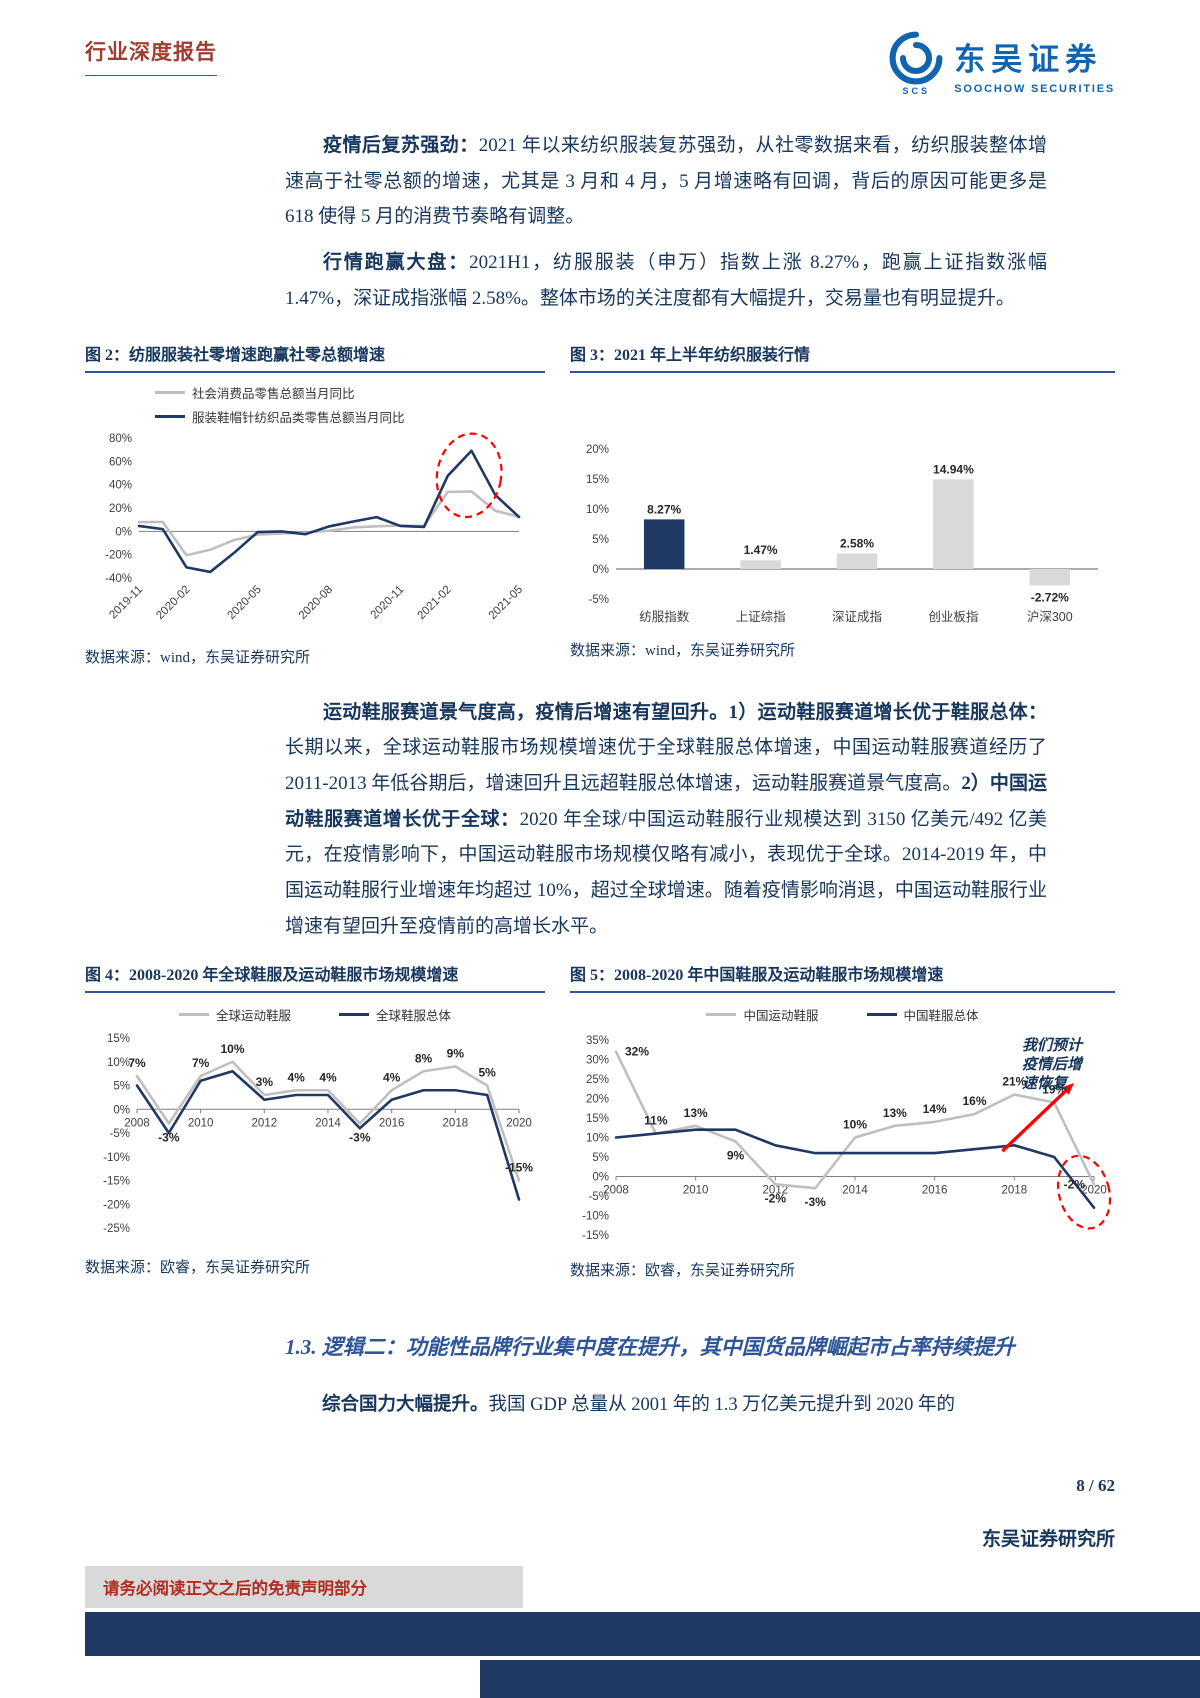  What do you see at coordinates (1053, 1064) in the screenshot?
I see `svg-text: 疫情后增` at bounding box center [1053, 1064].